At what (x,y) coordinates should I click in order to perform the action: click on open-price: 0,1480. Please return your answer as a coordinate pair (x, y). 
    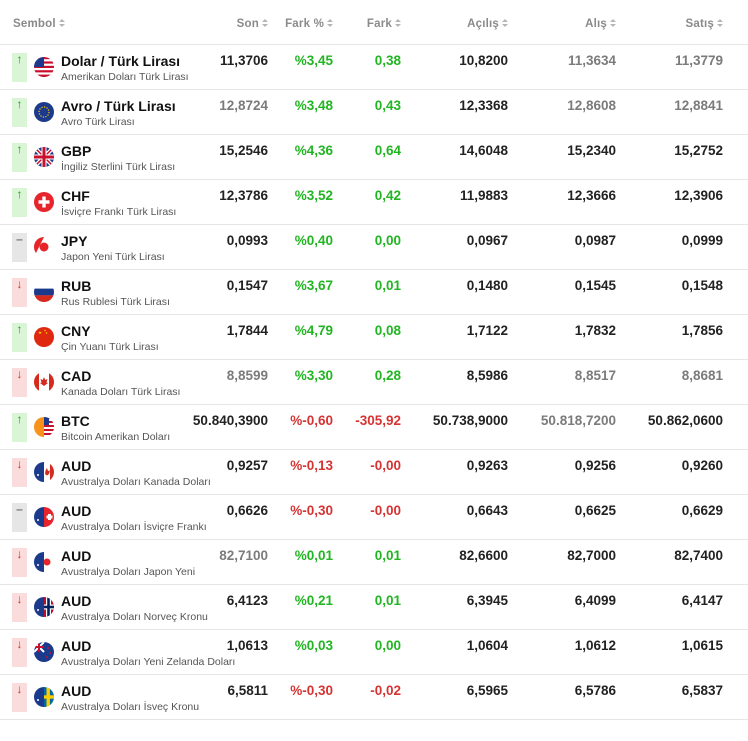
    Looking at the image, I should click on (487, 285).